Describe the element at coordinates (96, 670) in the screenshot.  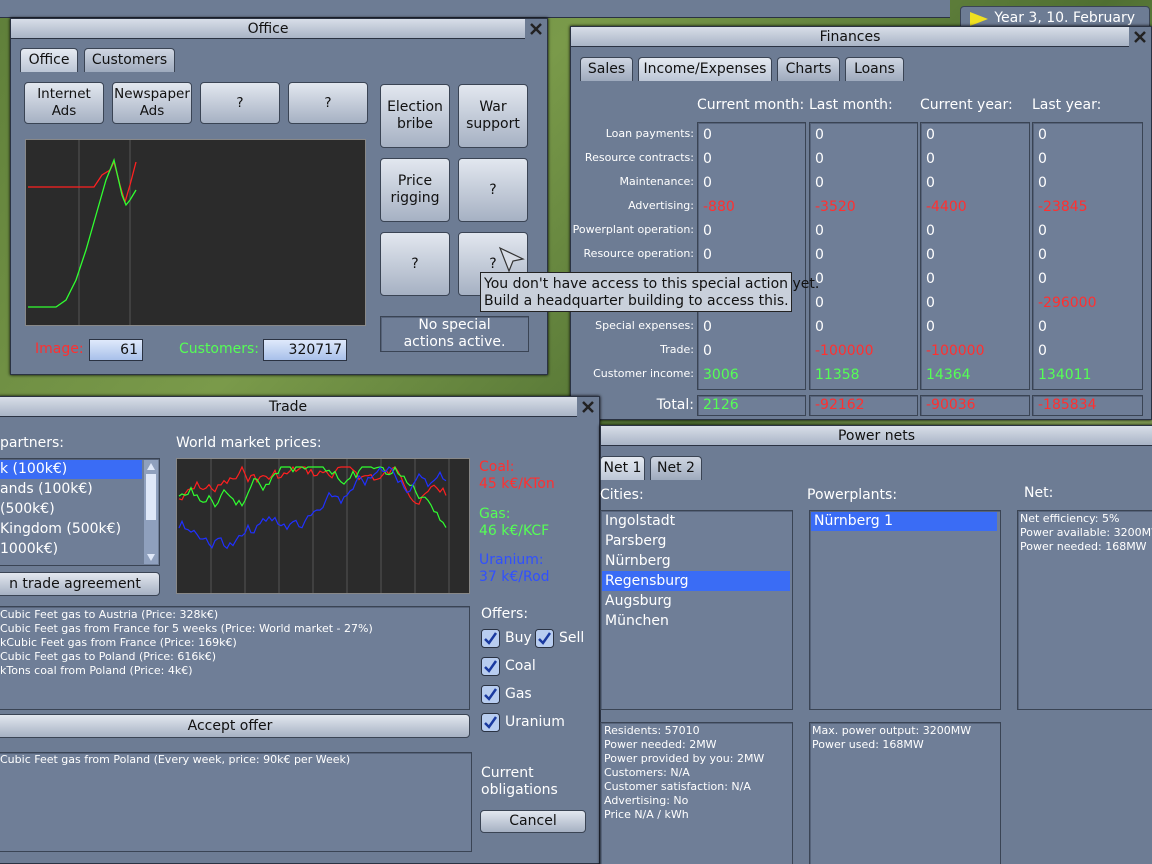
I see `offer-item: kTons coal from Poland (Price: 4k€)` at that location.